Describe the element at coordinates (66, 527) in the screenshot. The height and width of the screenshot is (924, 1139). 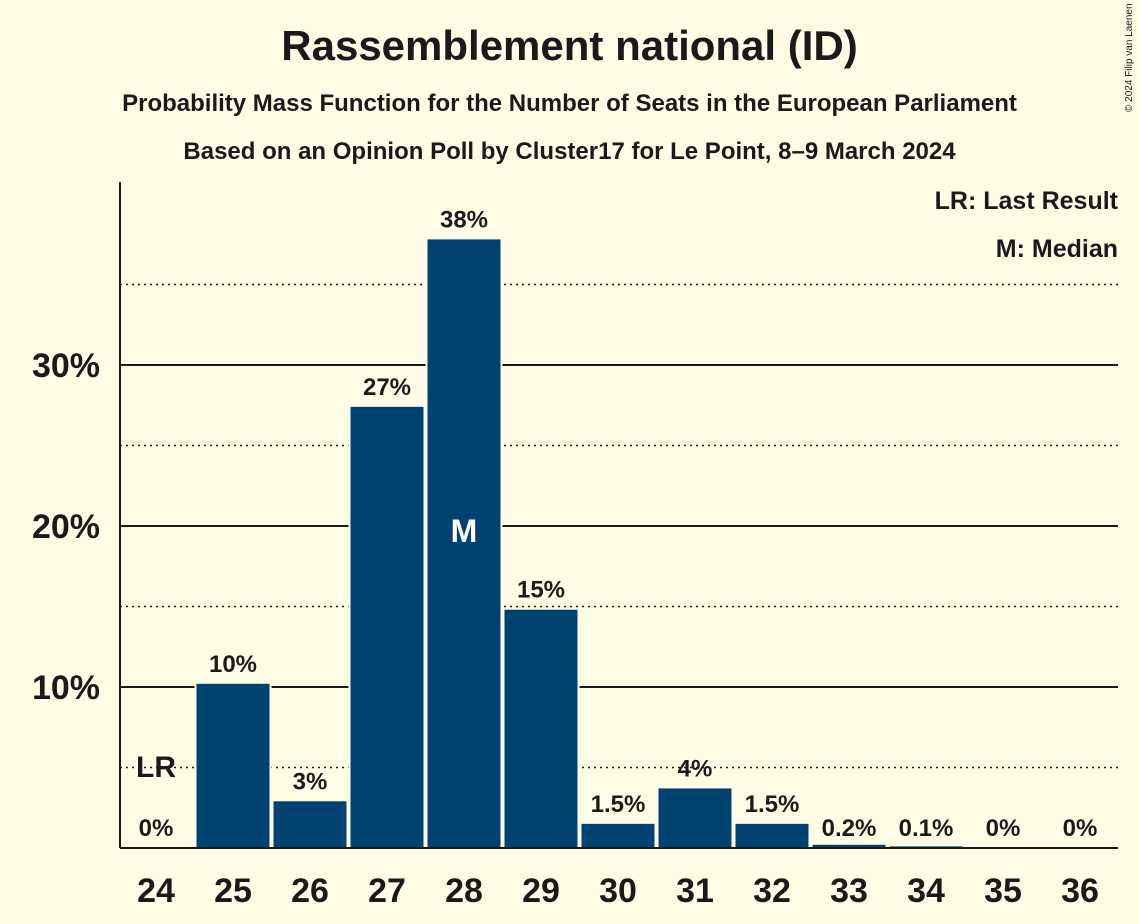
I see `y-tick-label: 20%` at that location.